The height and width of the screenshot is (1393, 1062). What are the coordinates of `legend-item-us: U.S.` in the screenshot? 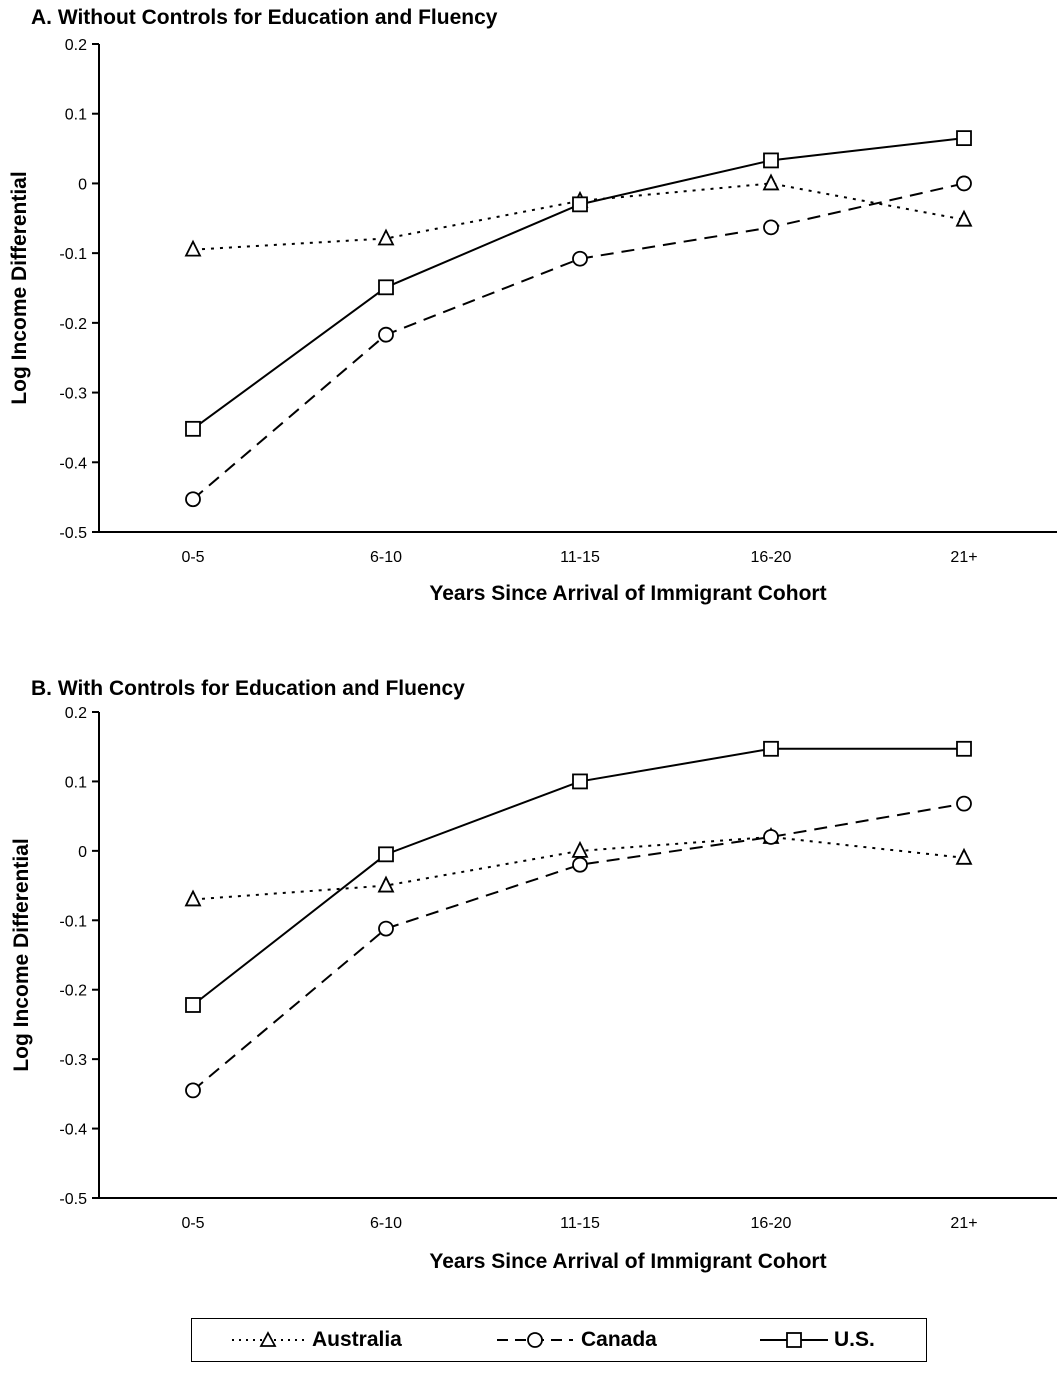 It's located at (816, 1339).